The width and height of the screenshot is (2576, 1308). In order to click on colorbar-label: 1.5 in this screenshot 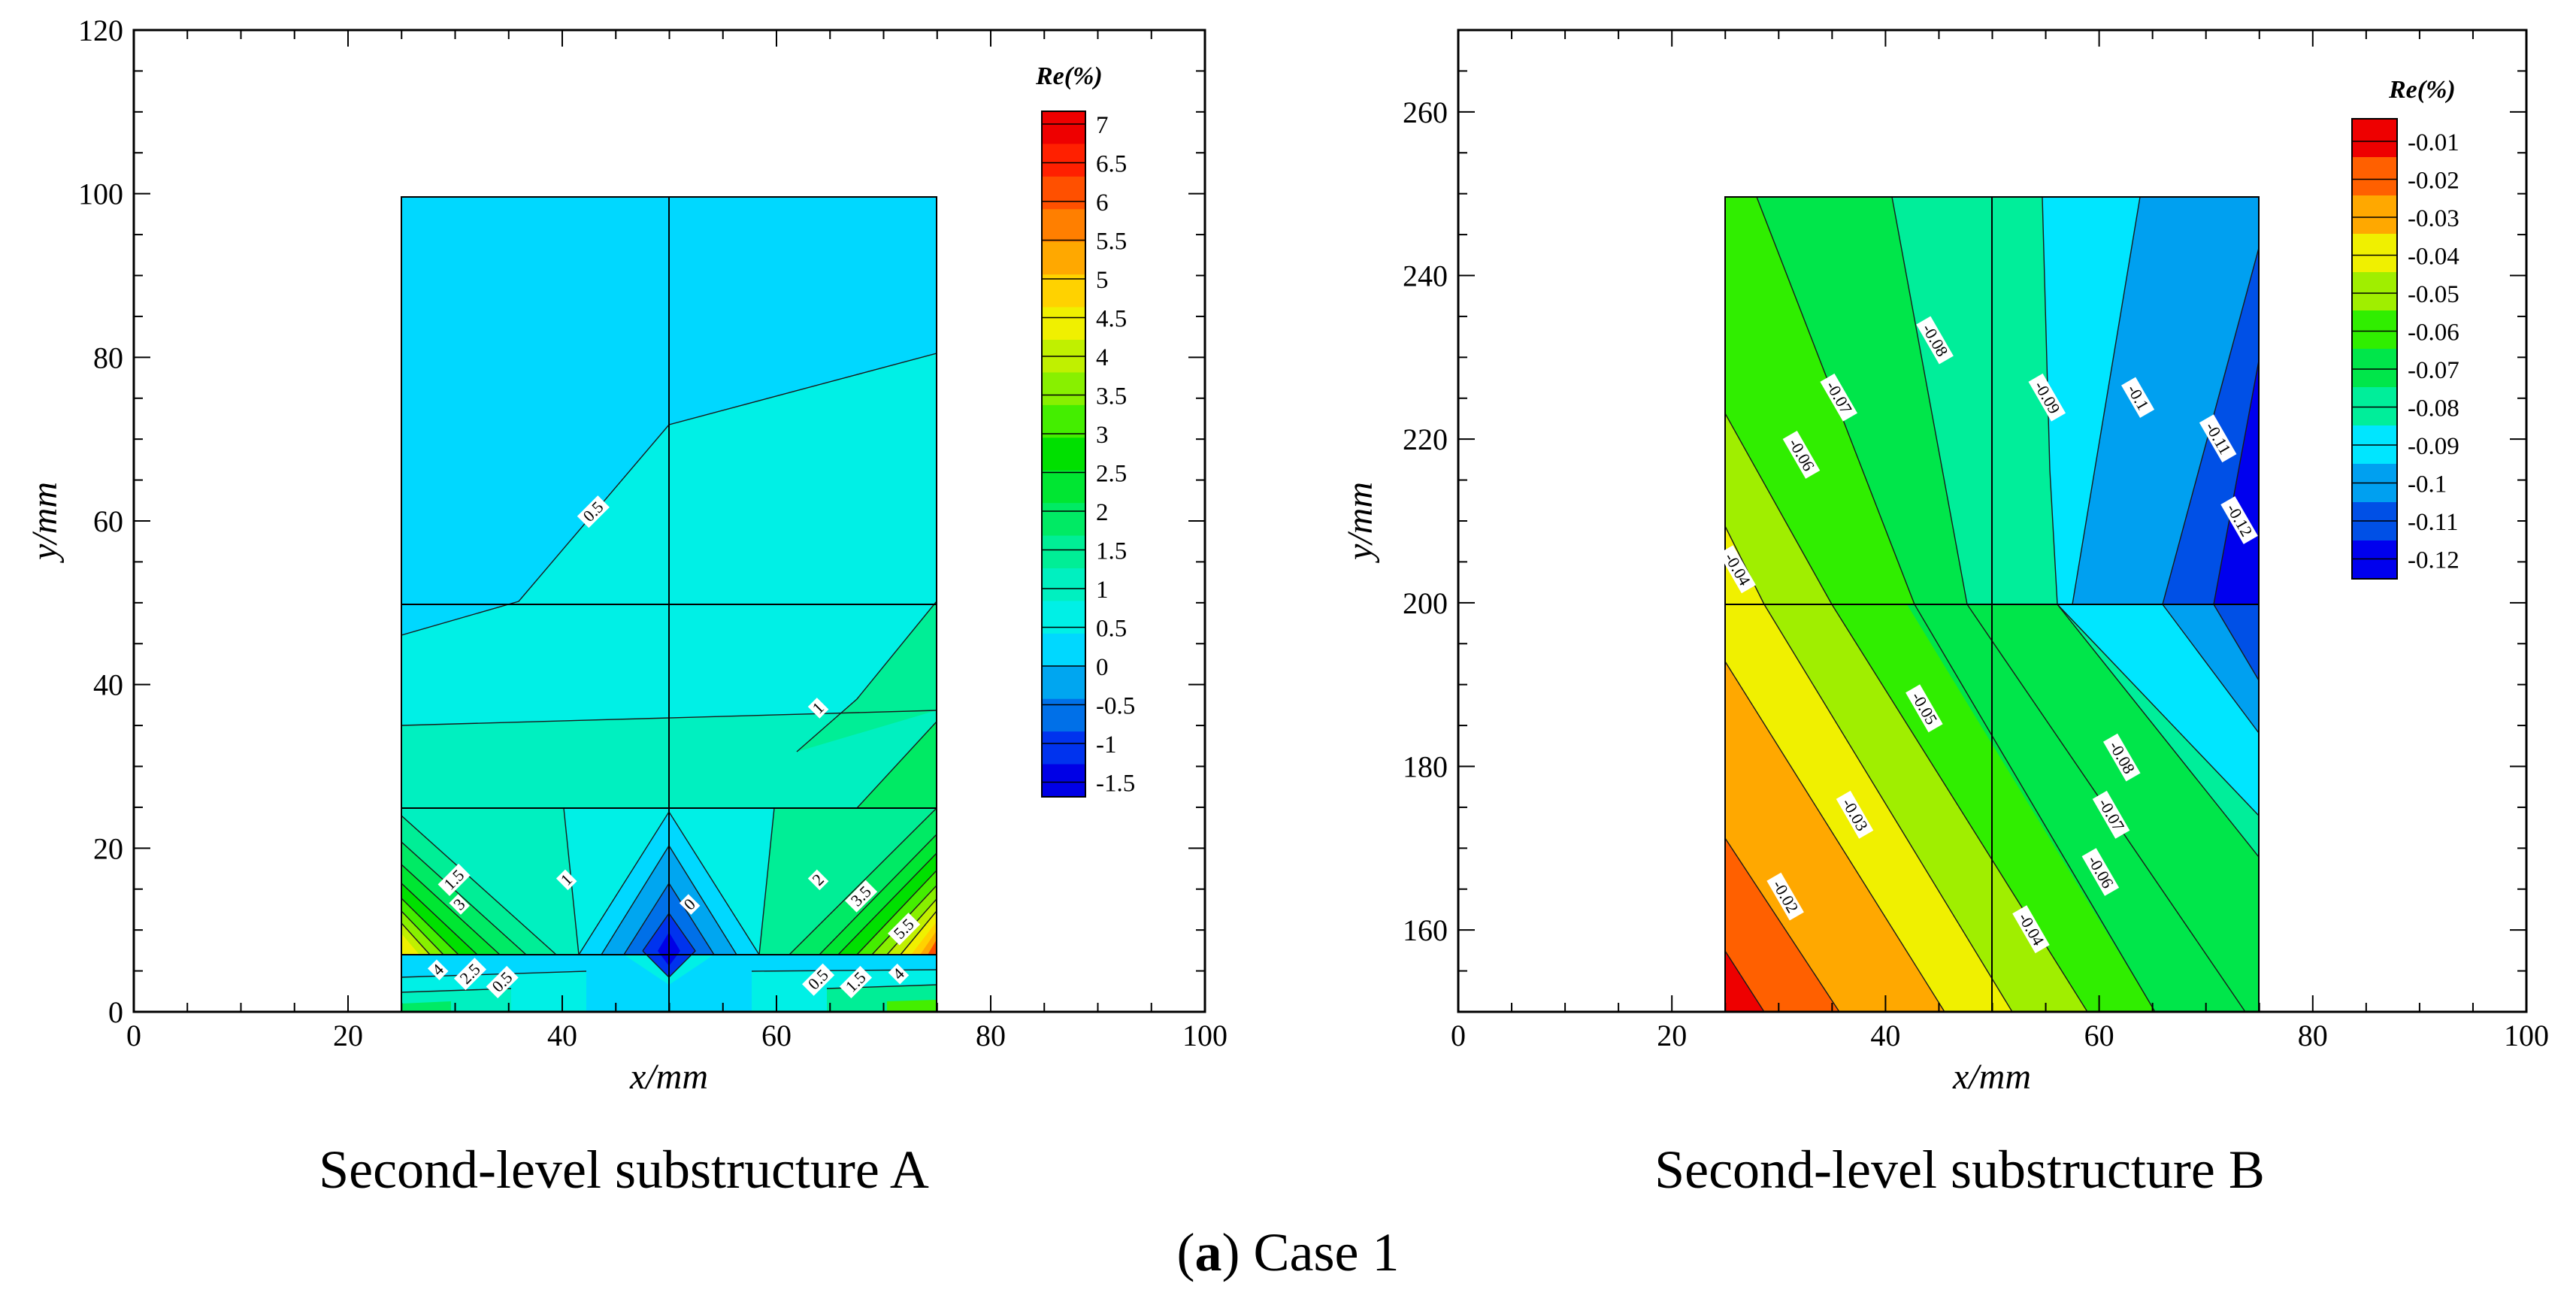, I will do `click(1111, 551)`.